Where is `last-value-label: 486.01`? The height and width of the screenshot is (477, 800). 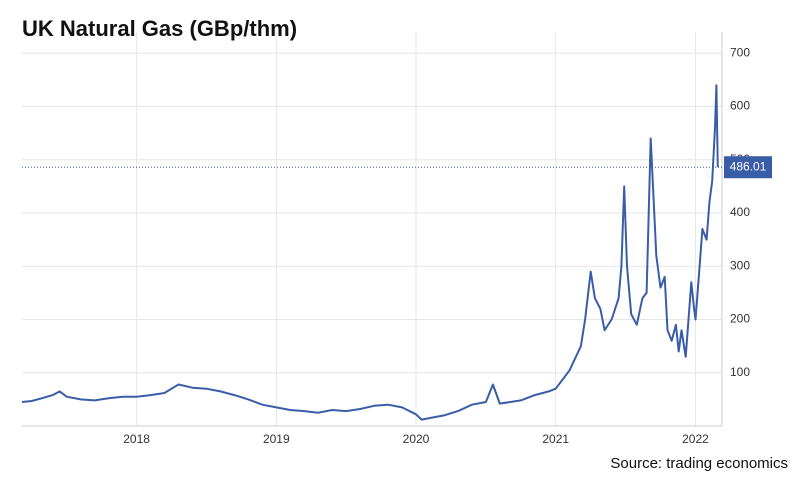 last-value-label: 486.01 is located at coordinates (748, 166).